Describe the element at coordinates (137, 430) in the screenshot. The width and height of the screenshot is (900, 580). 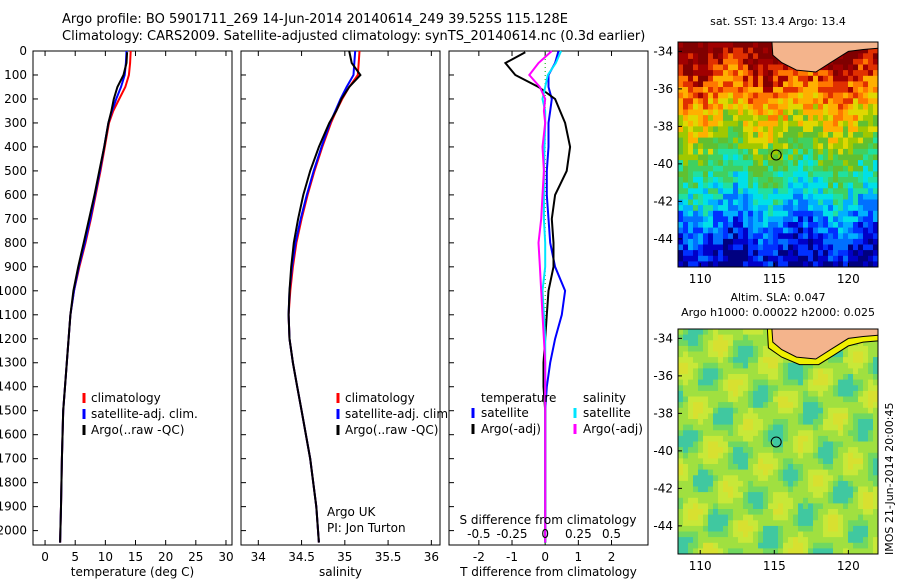
I see `legend-label: Argo(..raw -QC)` at that location.